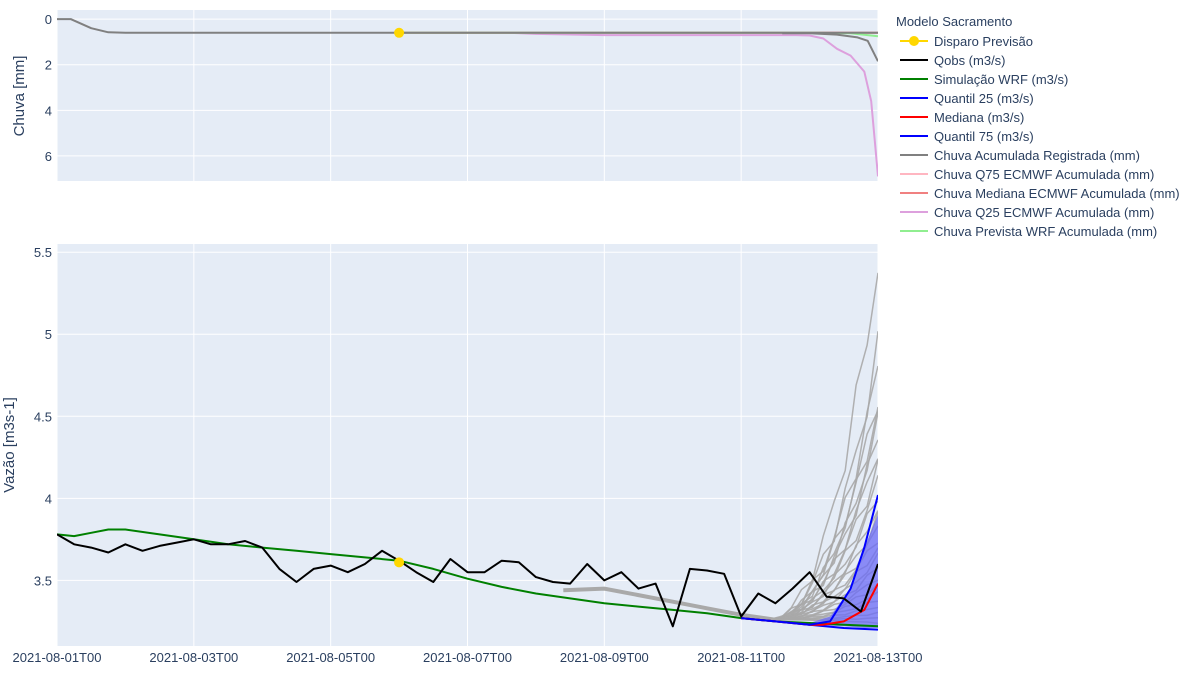  What do you see at coordinates (830, 571) in the screenshot?
I see `ensemble-band` at bounding box center [830, 571].